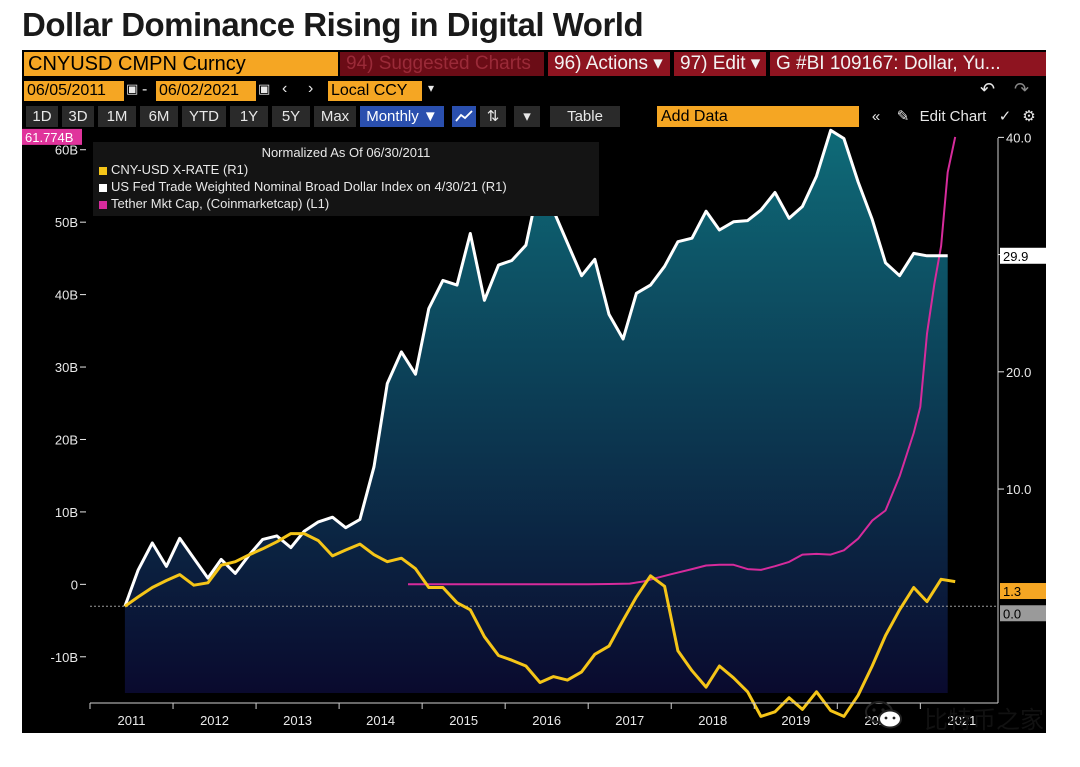 This screenshot has width=1080, height=767. Describe the element at coordinates (984, 720) in the screenshot. I see `watermark: 比特币之家` at that location.